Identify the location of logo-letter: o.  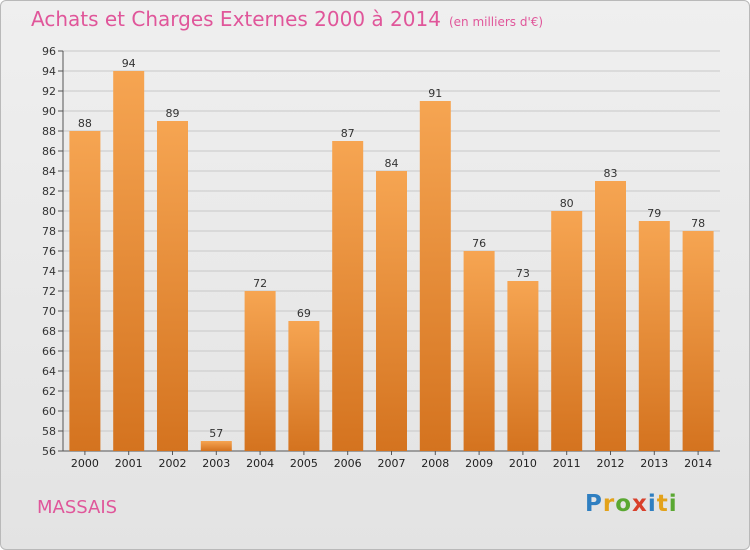
(624, 504).